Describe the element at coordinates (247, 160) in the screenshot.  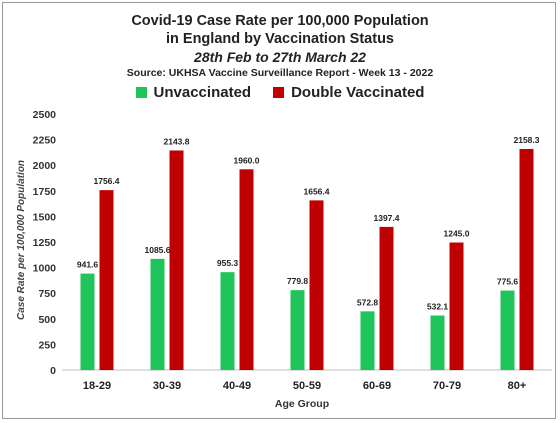
I see `data-label: 1960.0` at that location.